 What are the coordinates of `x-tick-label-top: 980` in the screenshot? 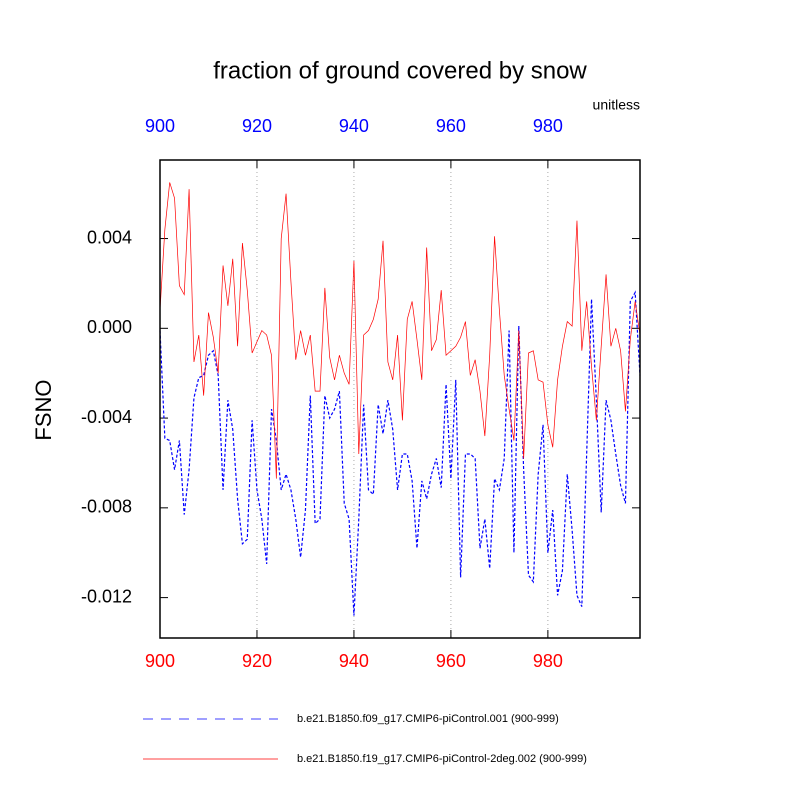 It's located at (548, 126).